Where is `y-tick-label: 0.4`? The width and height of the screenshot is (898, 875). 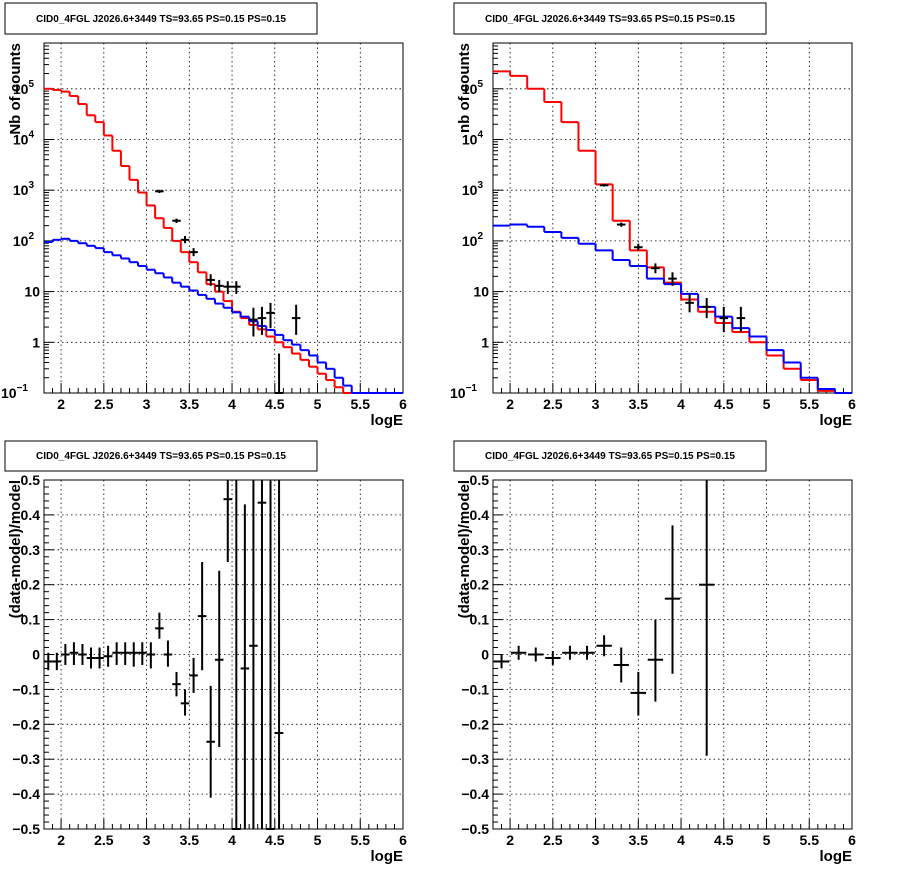 y-tick-label: 0.4 is located at coordinates (31, 515).